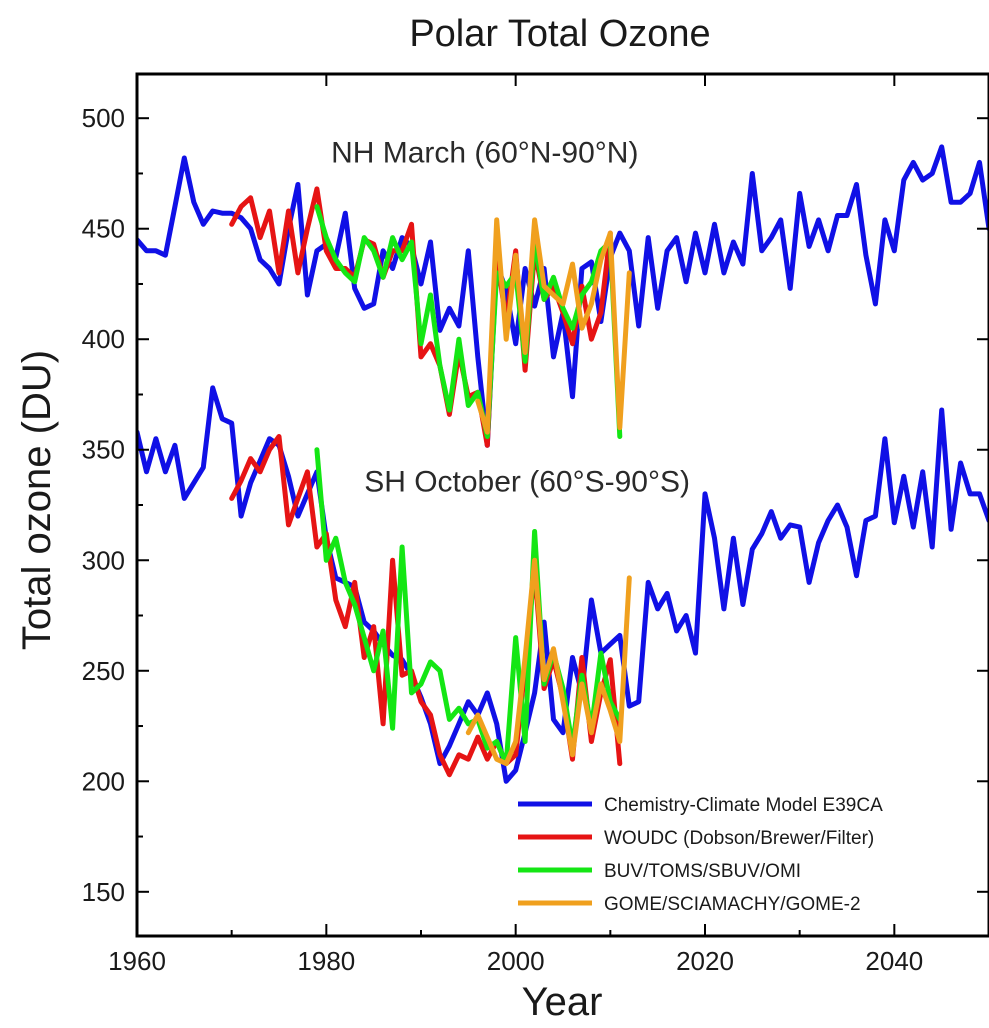  Describe the element at coordinates (894, 961) in the screenshot. I see `x-tick-label: 2040` at that location.